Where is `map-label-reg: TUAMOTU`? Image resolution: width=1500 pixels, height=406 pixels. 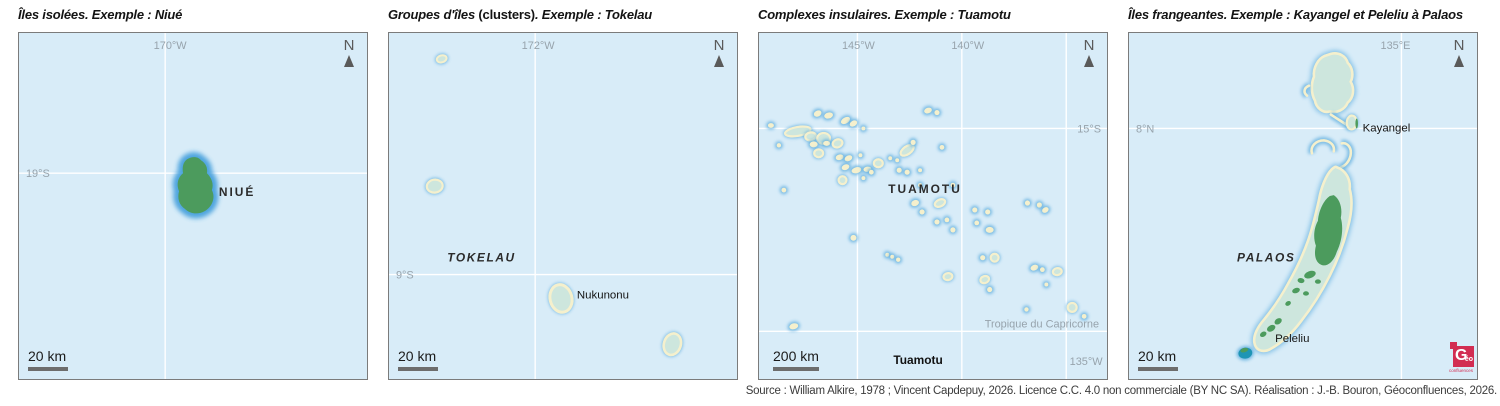 map-label-reg: TUAMOTU is located at coordinates (925, 189).